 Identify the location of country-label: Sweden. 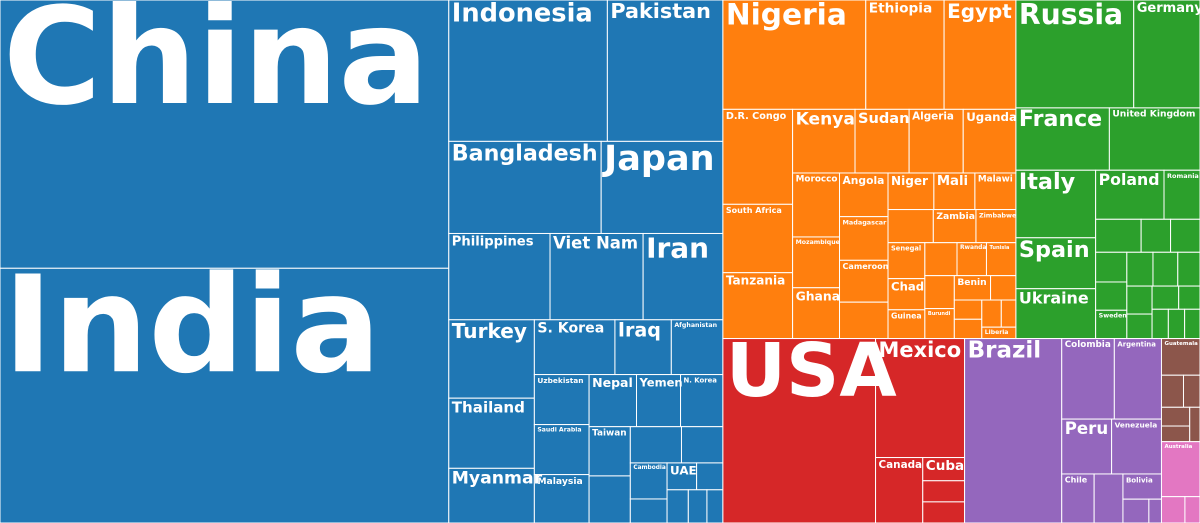
(1113, 315).